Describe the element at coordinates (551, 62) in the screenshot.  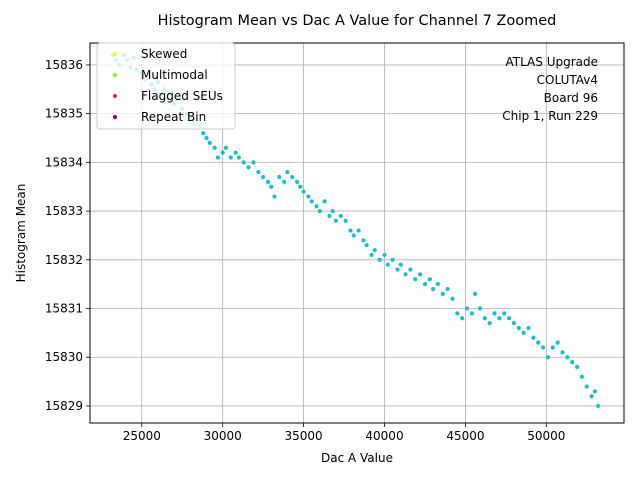
I see `annotation-line: ATLAS Upgrade` at that location.